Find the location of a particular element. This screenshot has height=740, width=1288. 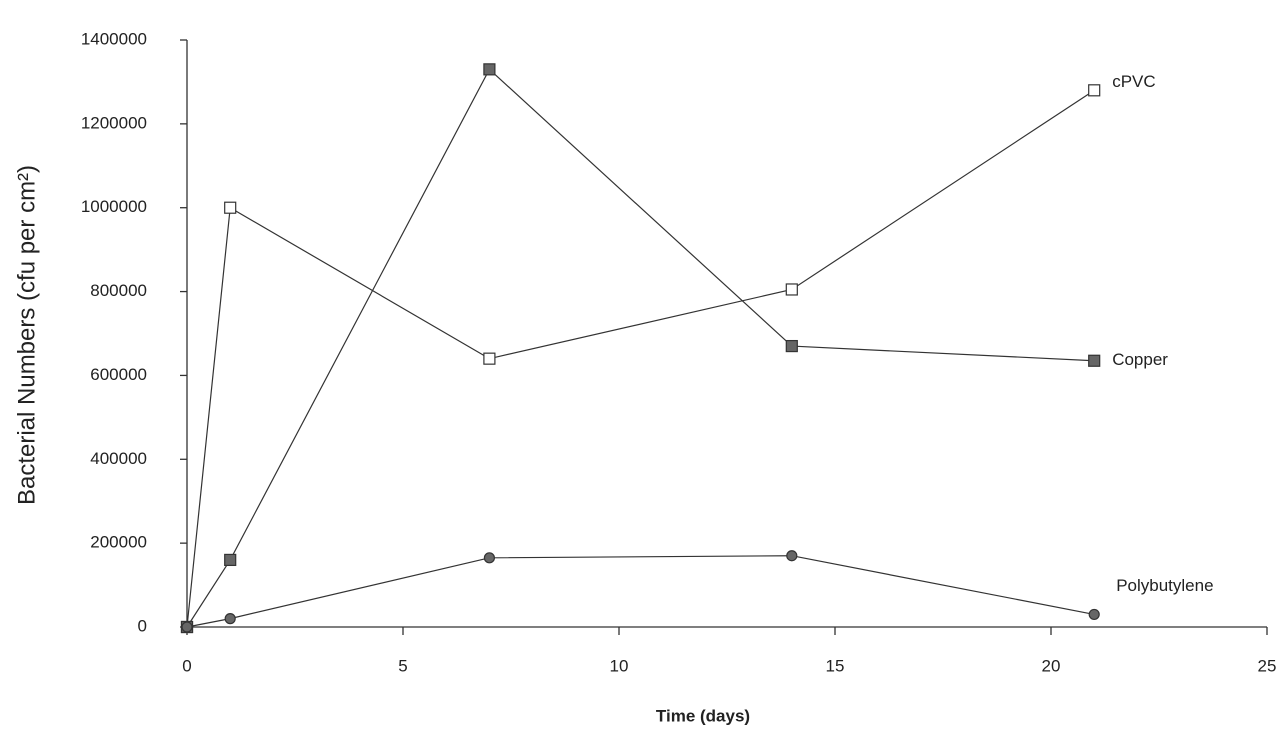

y-tick-label: 1000000 is located at coordinates (114, 206).